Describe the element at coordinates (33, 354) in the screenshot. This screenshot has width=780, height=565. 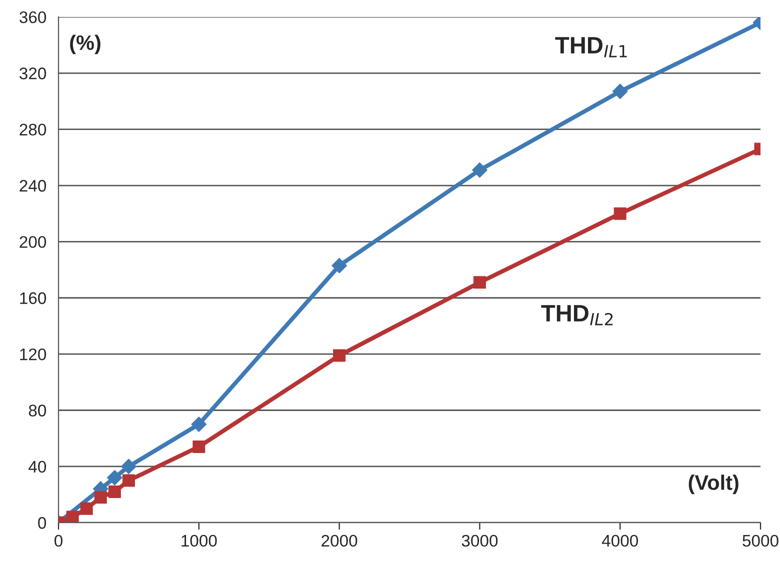
I see `y-tick-label: 120` at that location.